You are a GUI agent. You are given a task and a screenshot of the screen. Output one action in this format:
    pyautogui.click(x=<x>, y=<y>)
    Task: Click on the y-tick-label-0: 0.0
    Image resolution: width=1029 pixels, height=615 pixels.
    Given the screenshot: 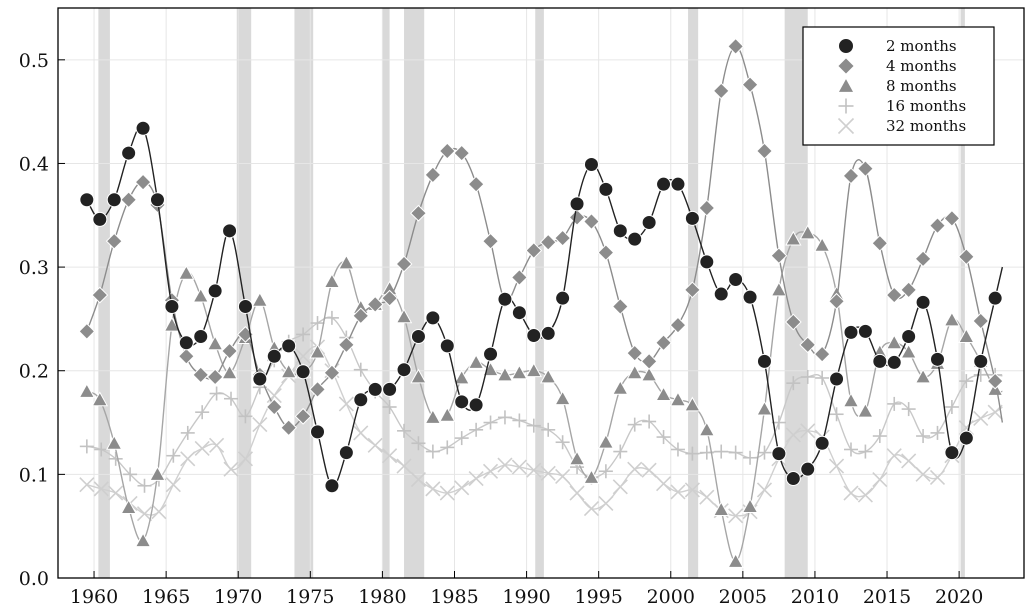 What is the action you would take?
    pyautogui.click(x=34, y=579)
    